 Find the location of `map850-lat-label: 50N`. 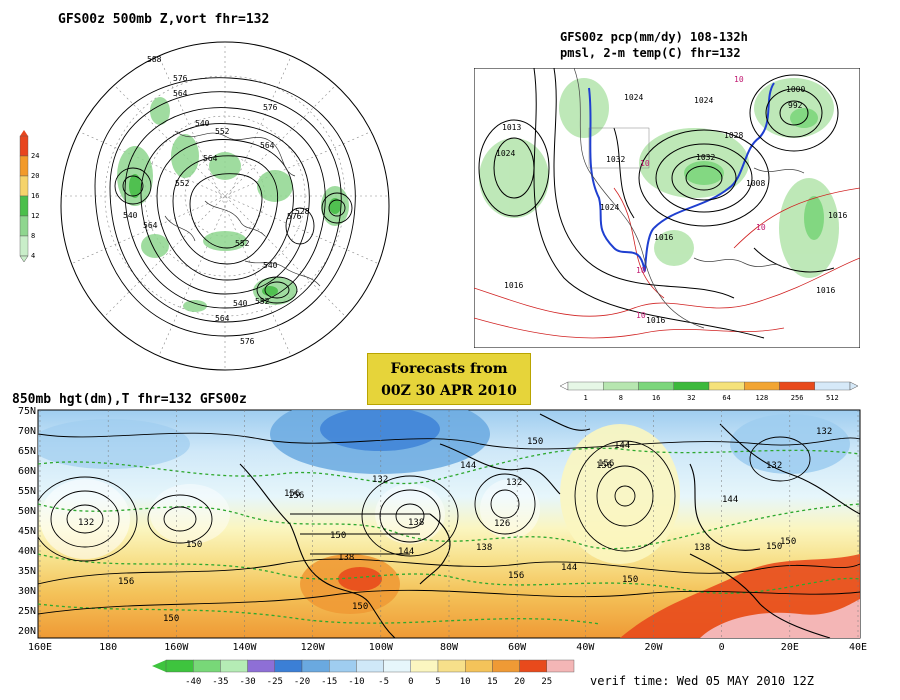

map850-lat-label: 50N is located at coordinates (27, 511).